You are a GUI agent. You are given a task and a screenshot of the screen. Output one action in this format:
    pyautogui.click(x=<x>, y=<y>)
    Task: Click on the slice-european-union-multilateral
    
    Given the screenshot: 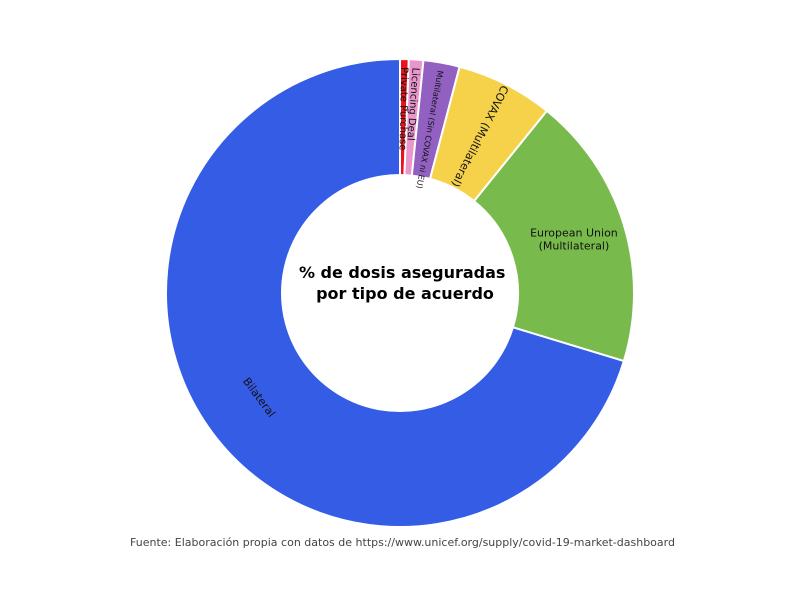 What is the action you would take?
    pyautogui.click(x=553, y=236)
    